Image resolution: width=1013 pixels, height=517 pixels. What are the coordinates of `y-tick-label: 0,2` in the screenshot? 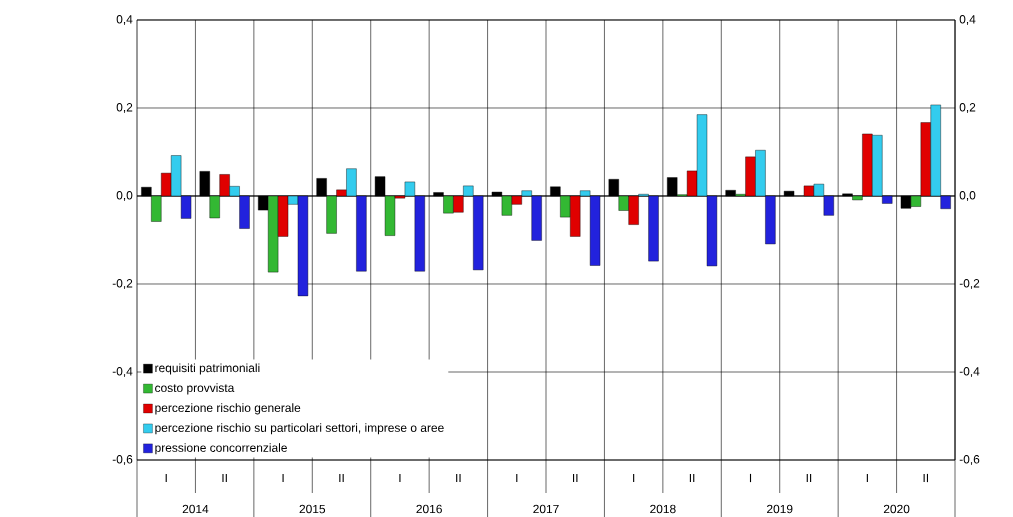 It's located at (124, 108).